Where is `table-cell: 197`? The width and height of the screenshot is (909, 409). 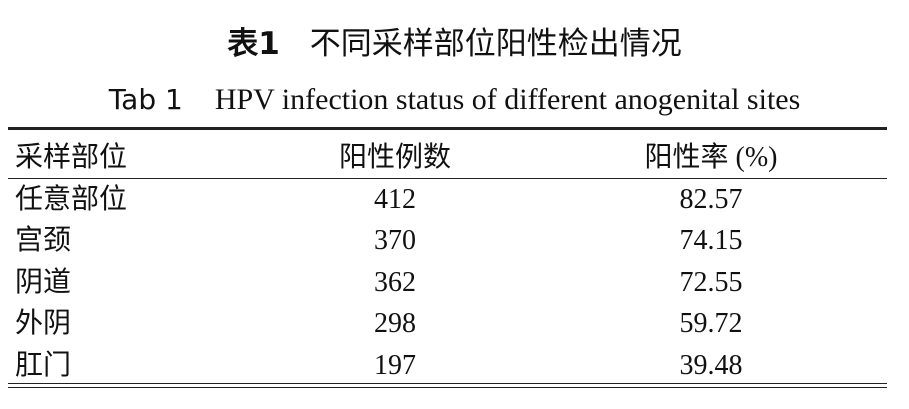 table-cell: 197 is located at coordinates (395, 365).